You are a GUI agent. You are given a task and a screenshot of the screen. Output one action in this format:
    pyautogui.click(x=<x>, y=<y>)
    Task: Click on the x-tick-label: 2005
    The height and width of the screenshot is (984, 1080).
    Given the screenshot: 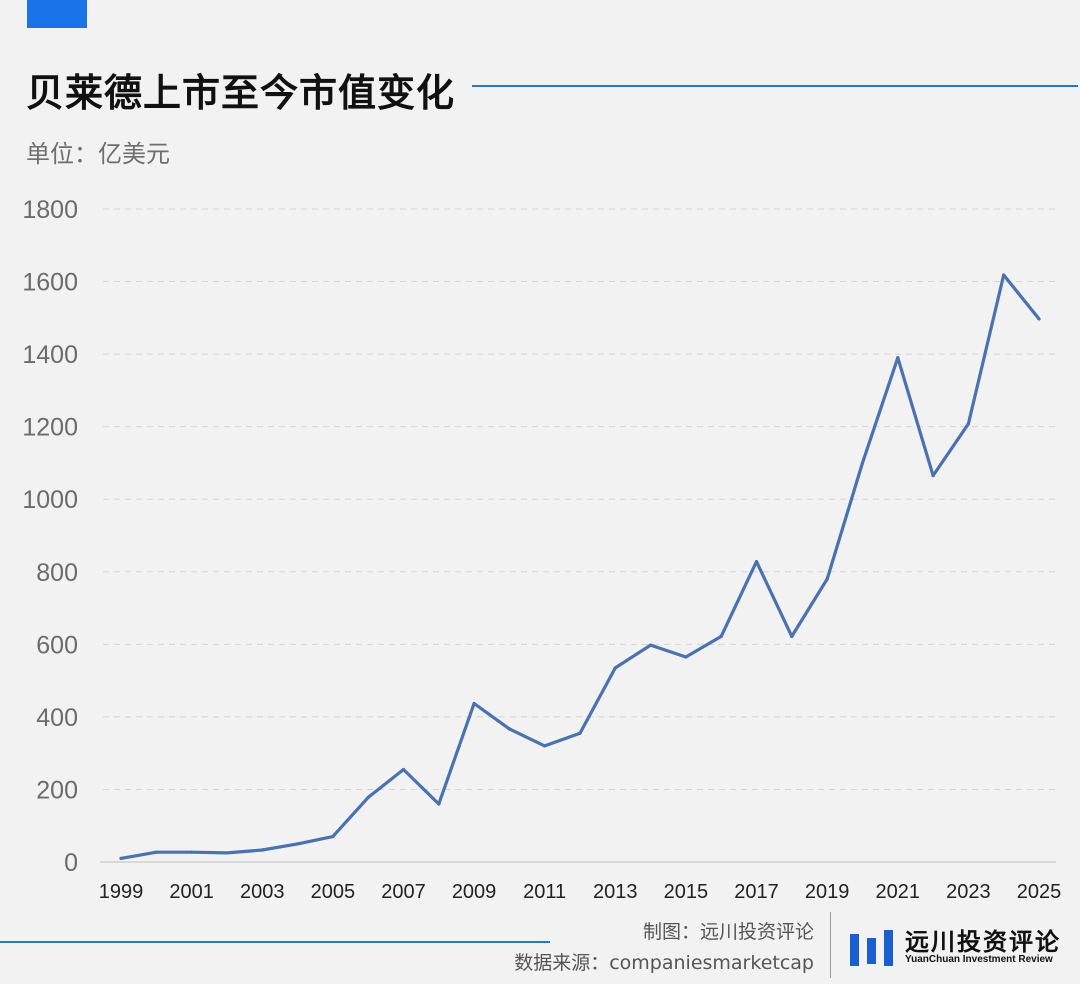 What is the action you would take?
    pyautogui.click(x=333, y=892)
    